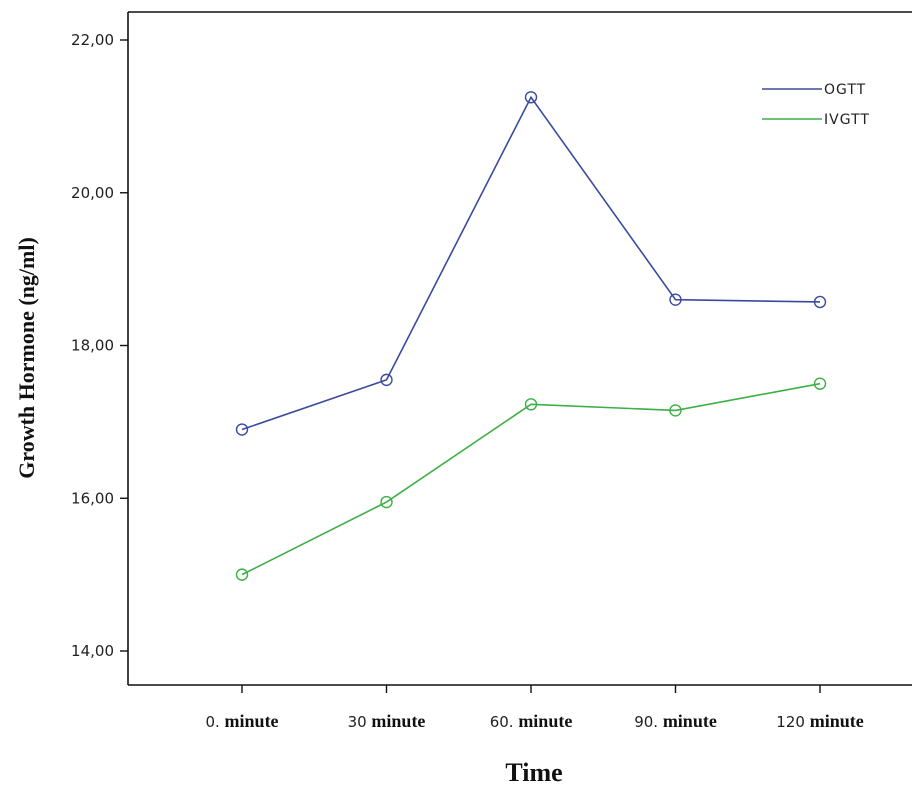  I want to click on x-tick-label: 30 minute, so click(387, 721).